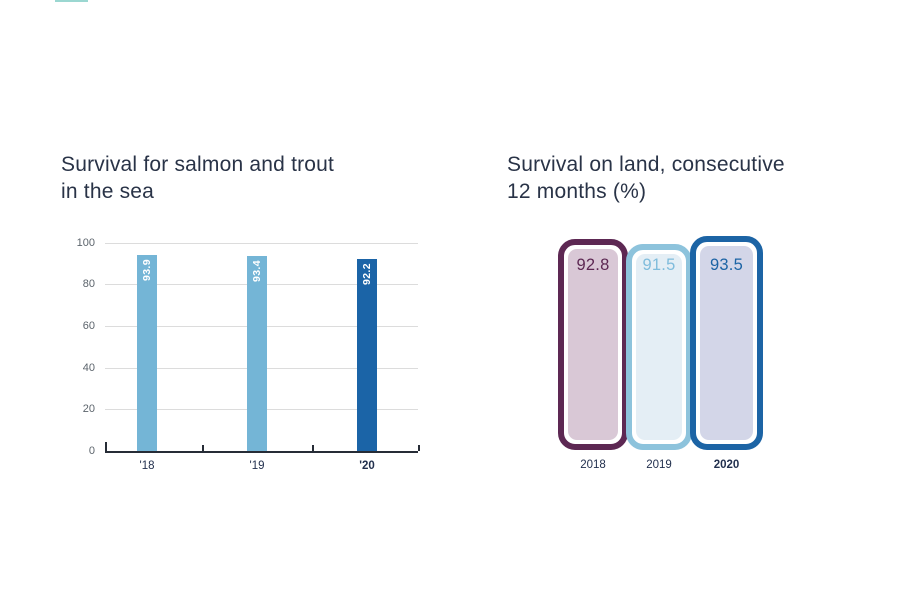 The height and width of the screenshot is (600, 900). I want to click on pill-2019, so click(659, 347).